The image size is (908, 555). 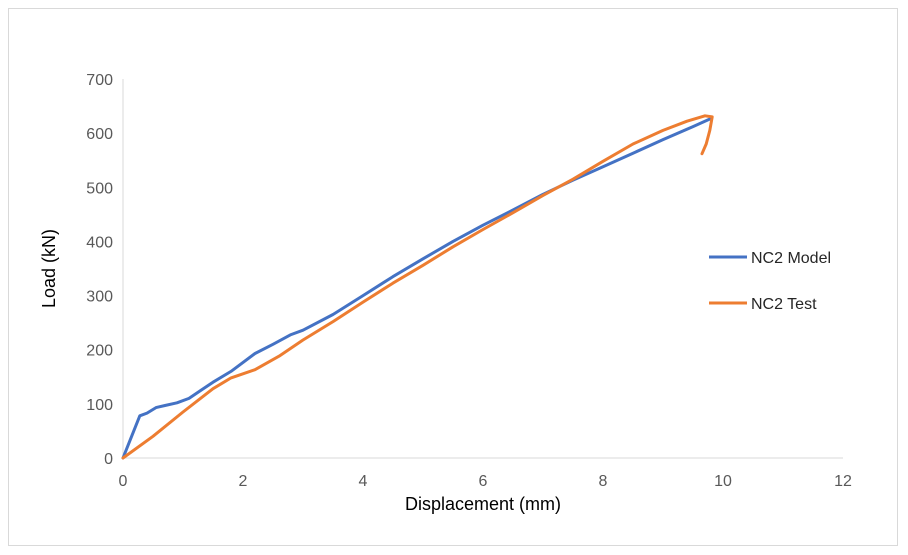 What do you see at coordinates (843, 481) in the screenshot?
I see `x-tick-label: 12` at bounding box center [843, 481].